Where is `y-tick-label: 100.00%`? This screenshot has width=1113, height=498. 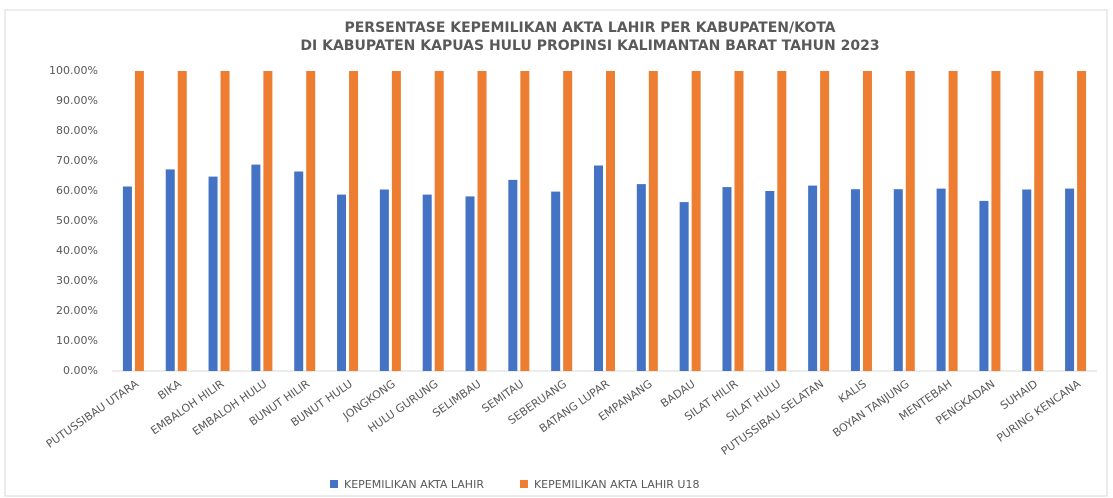
y-tick-label: 100.00% is located at coordinates (73, 70).